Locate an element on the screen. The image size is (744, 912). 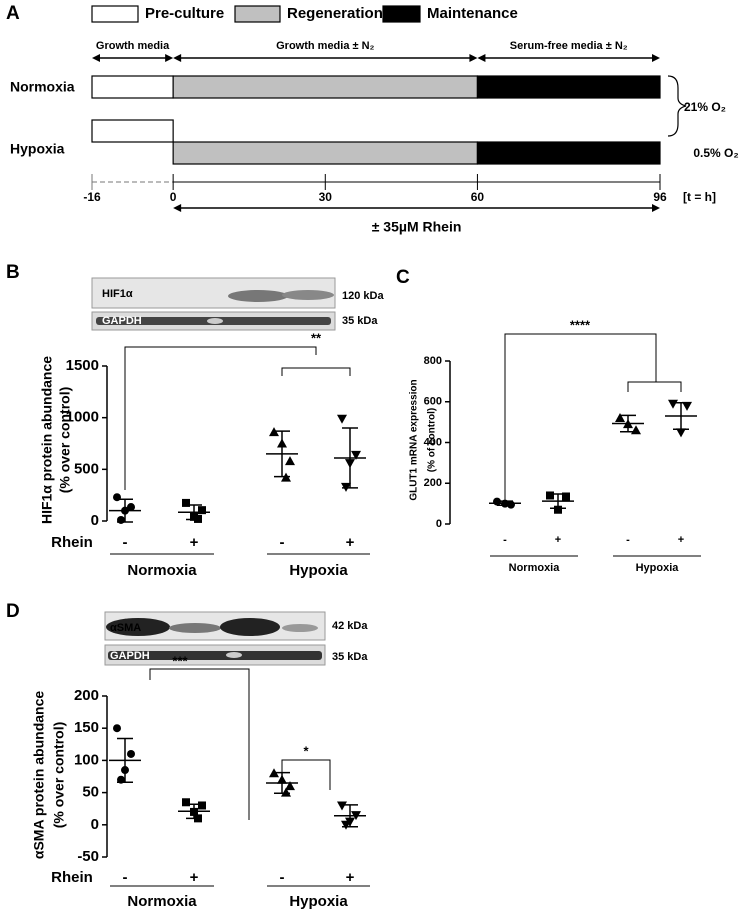
y-tick-label: 1000 is located at coordinates (82, 417).